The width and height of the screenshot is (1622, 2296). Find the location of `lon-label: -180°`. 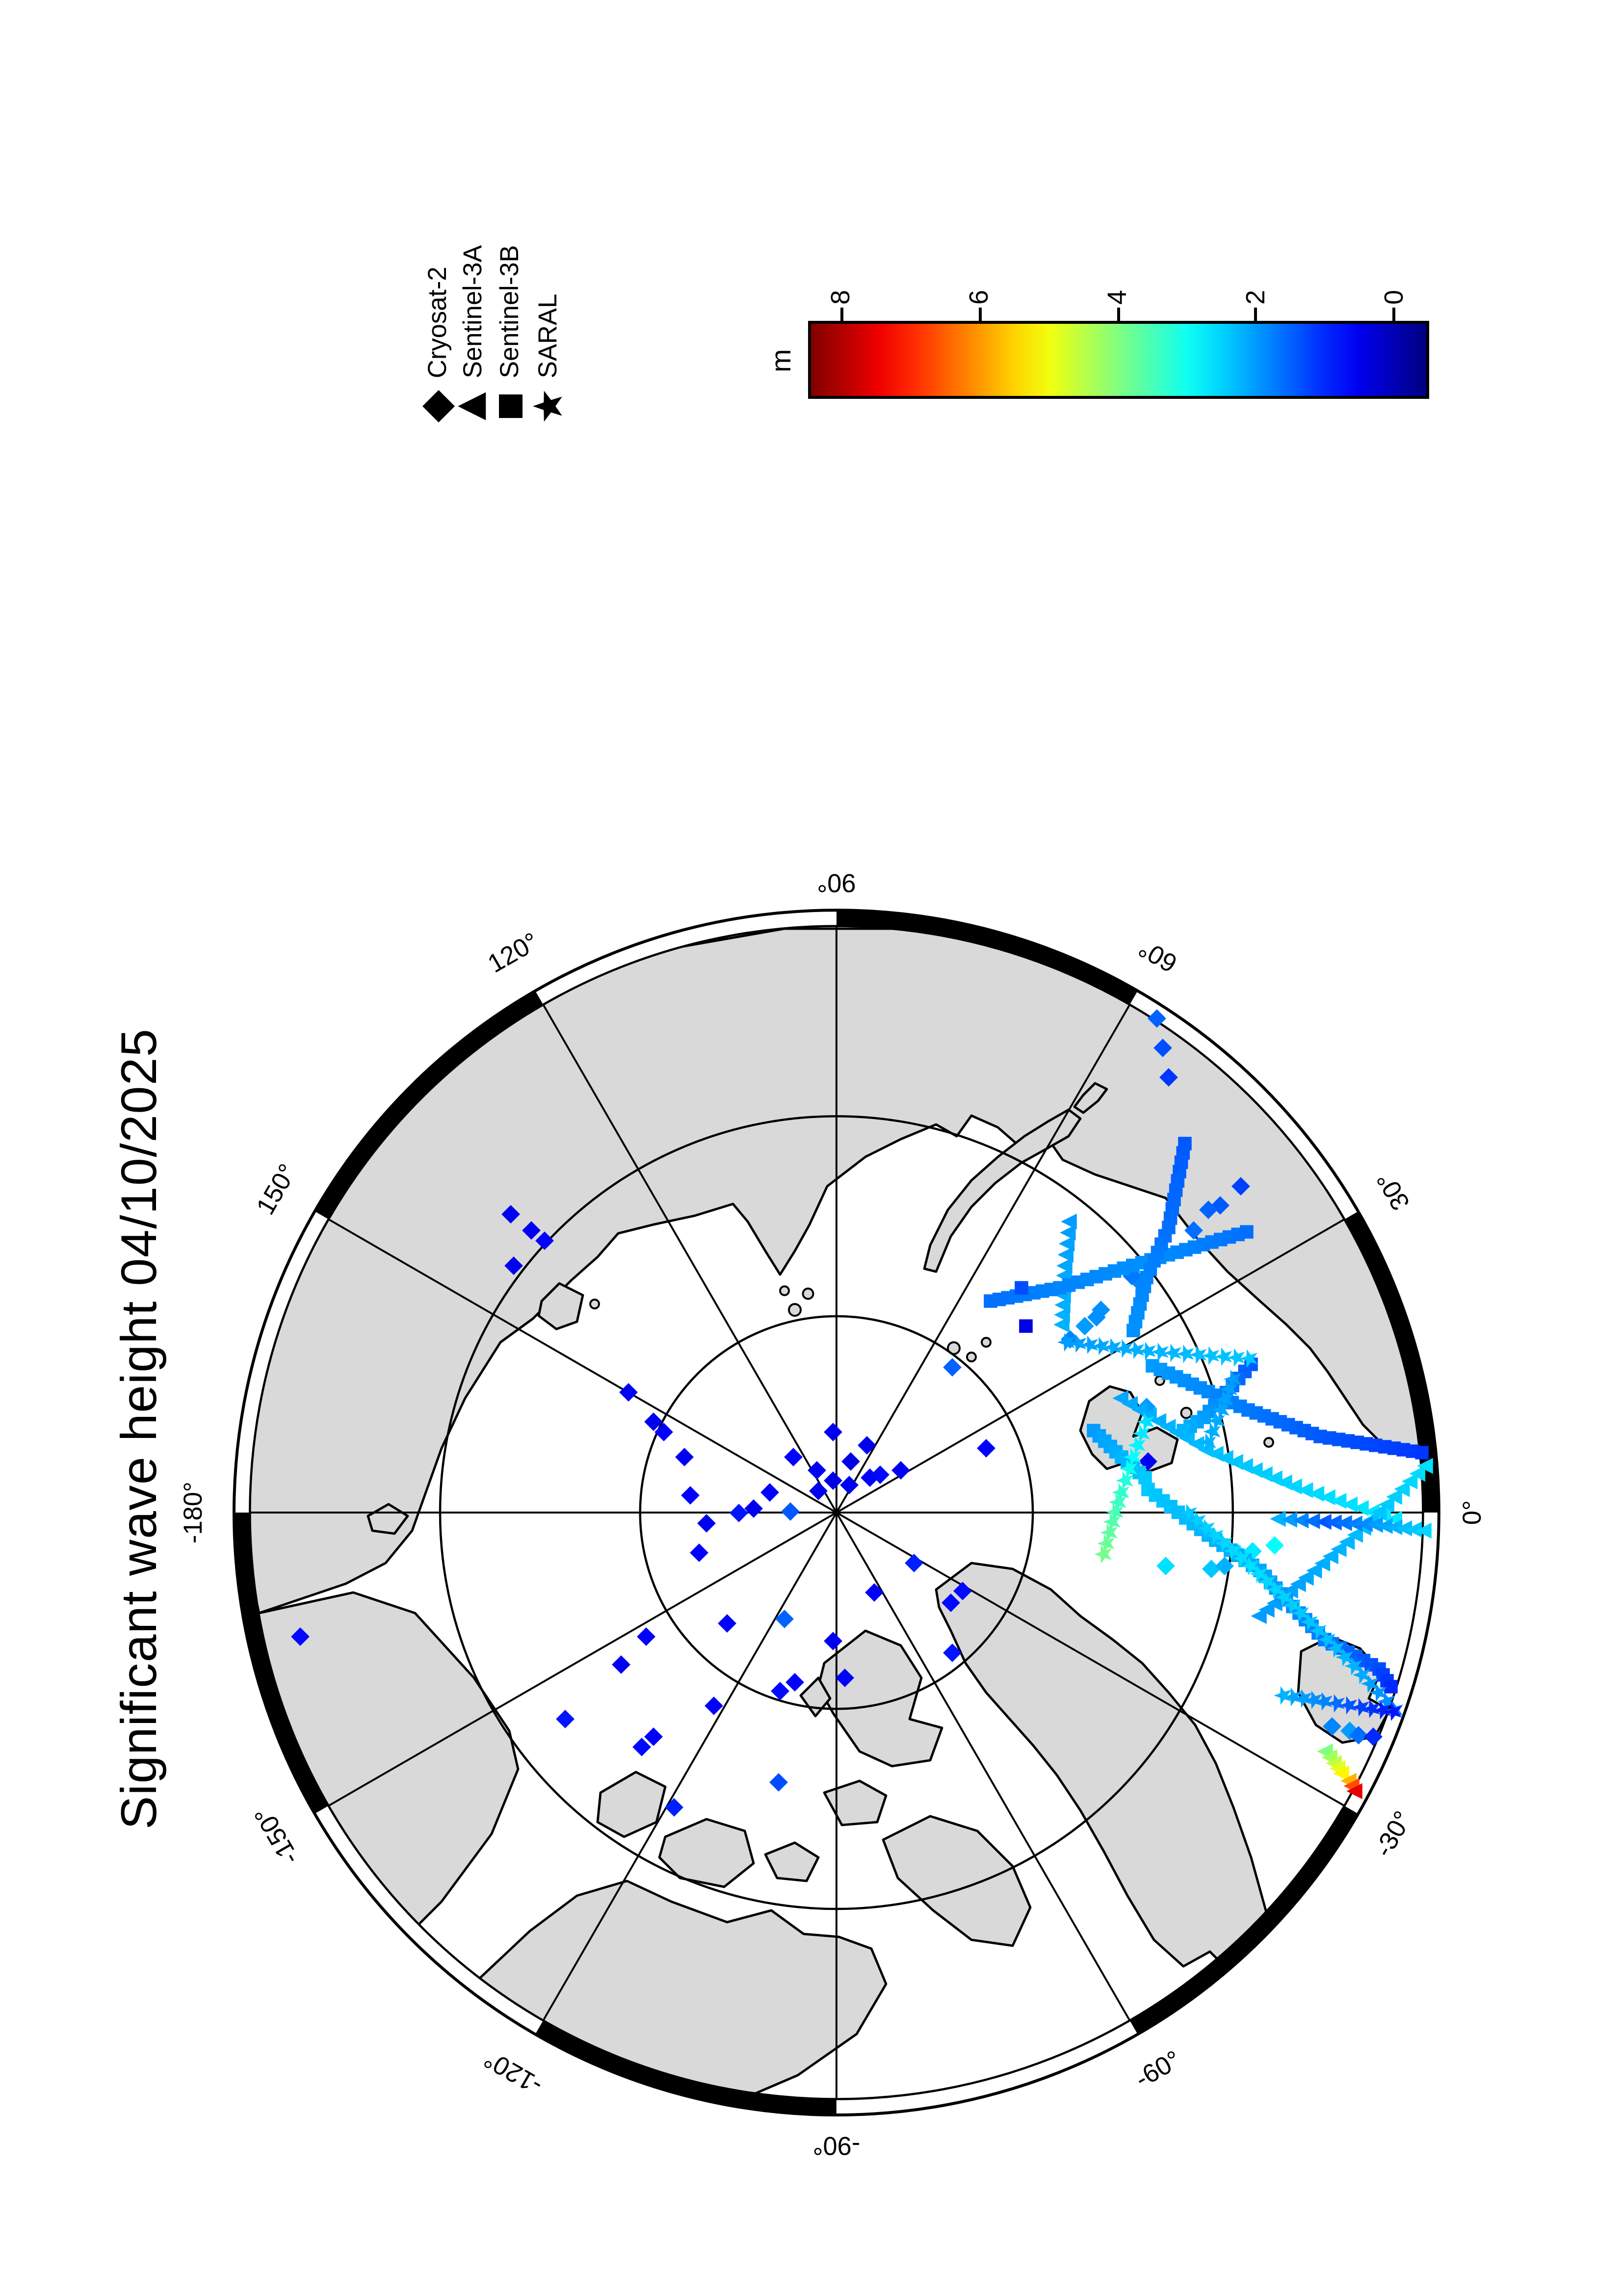

lon-label: -180° is located at coordinates (193, 1512).